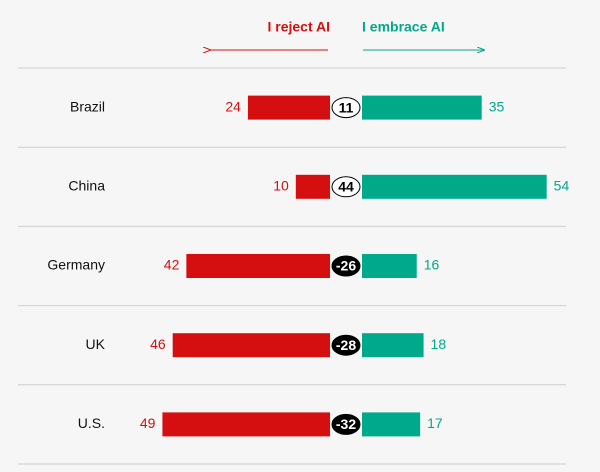 This screenshot has height=472, width=600. I want to click on value-label: 10, so click(281, 186).